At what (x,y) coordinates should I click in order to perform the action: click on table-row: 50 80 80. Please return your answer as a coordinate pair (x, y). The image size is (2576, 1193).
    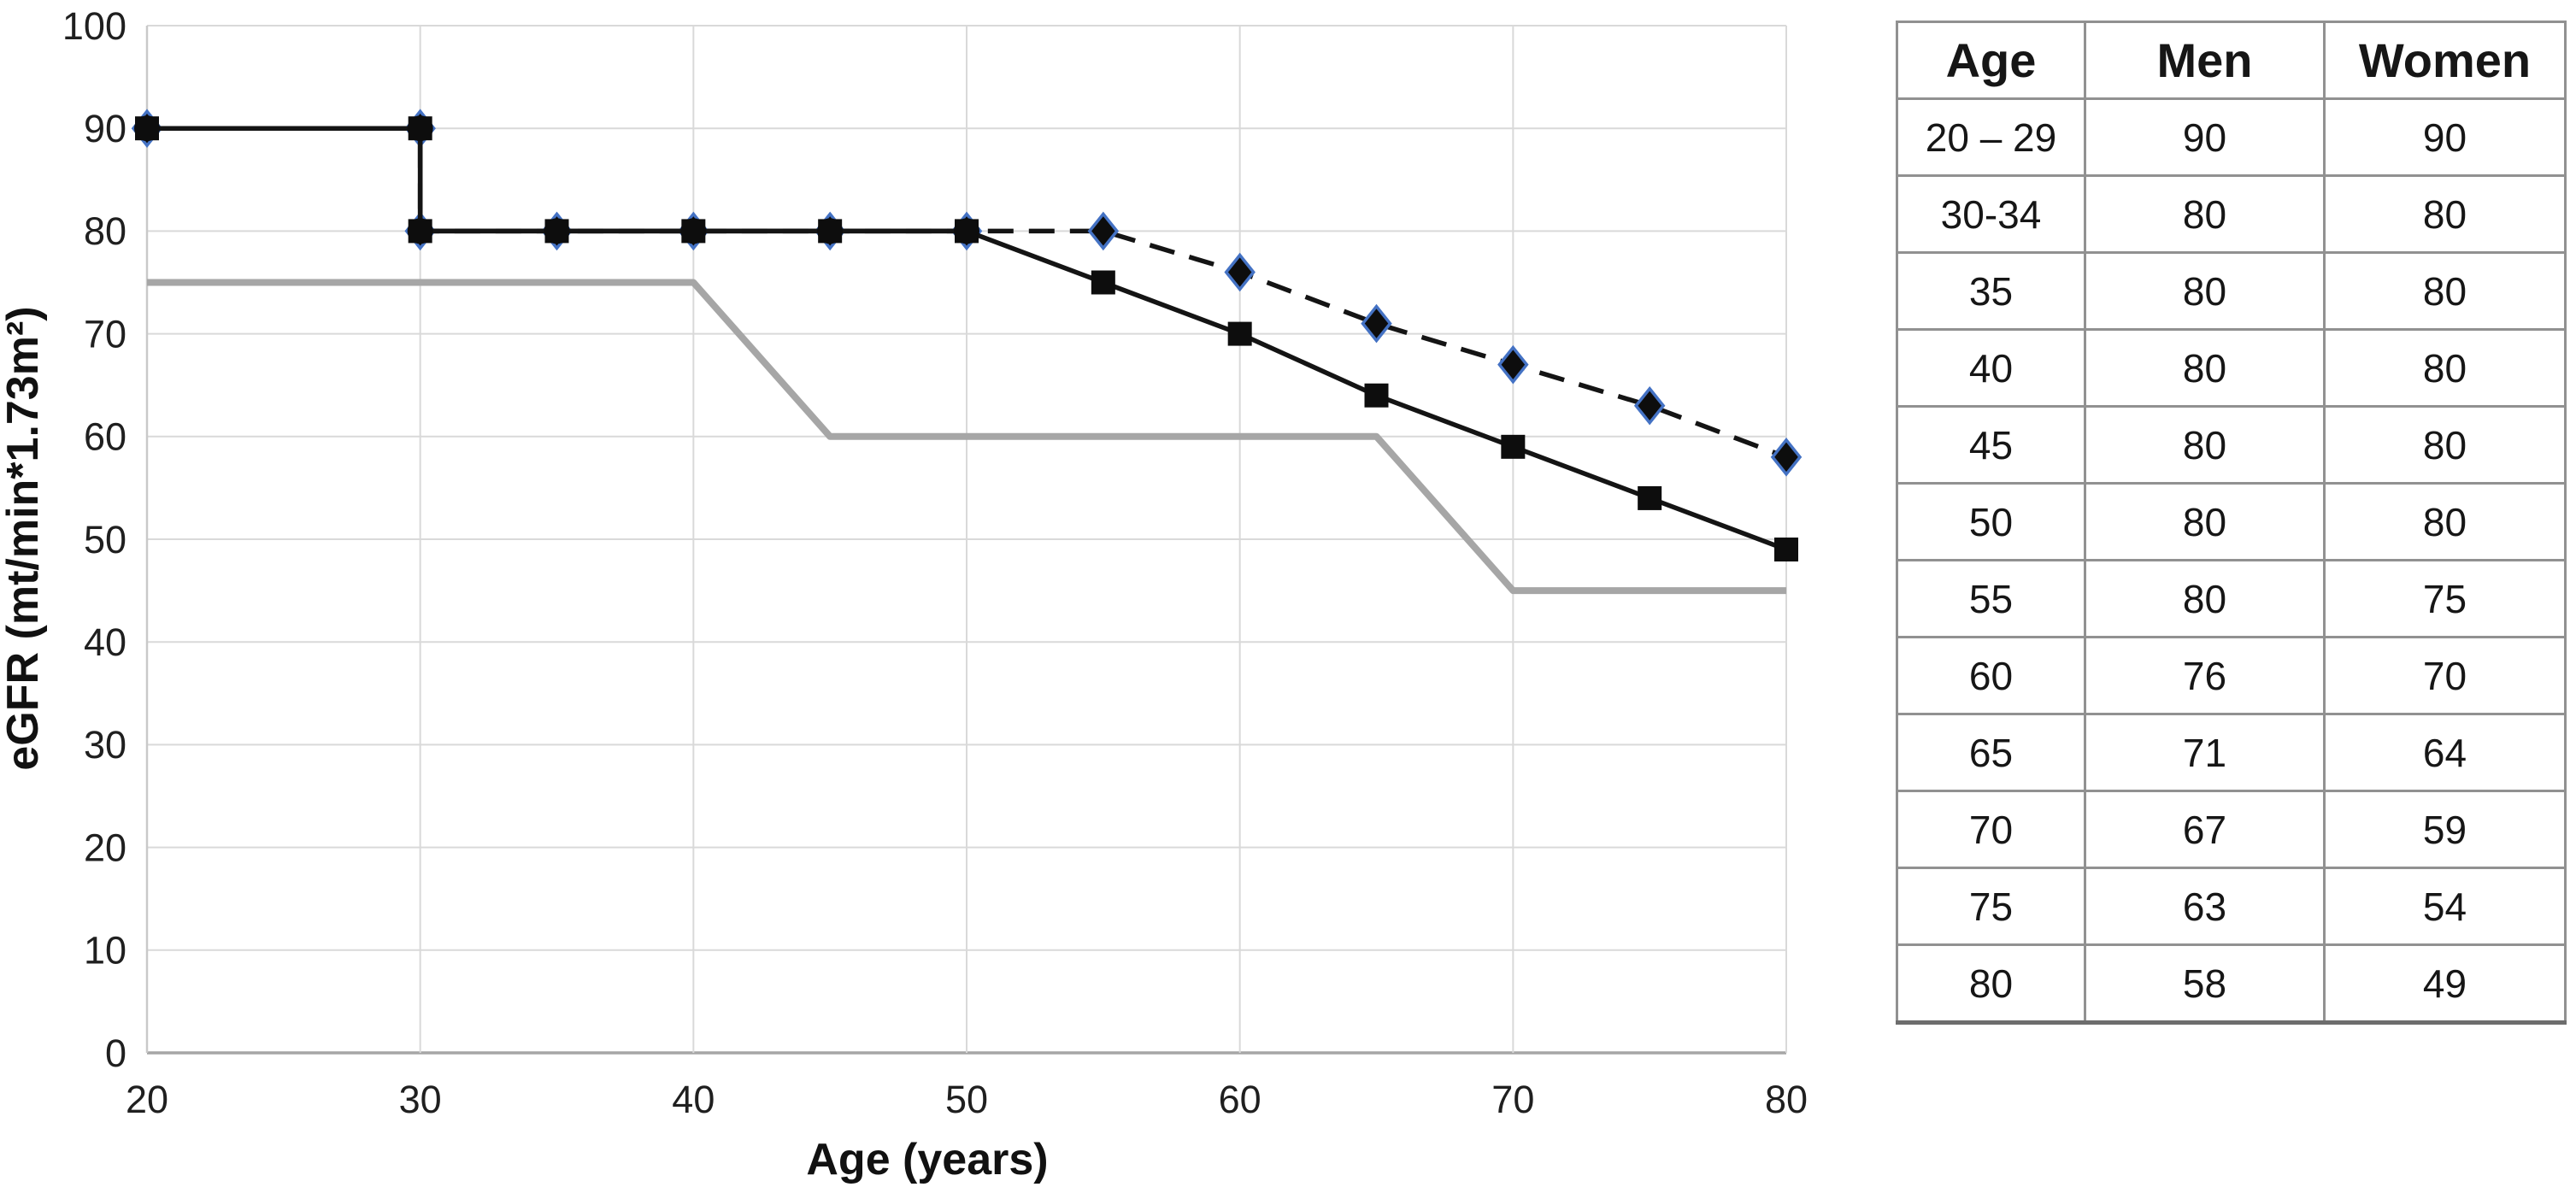
    Looking at the image, I should click on (2231, 522).